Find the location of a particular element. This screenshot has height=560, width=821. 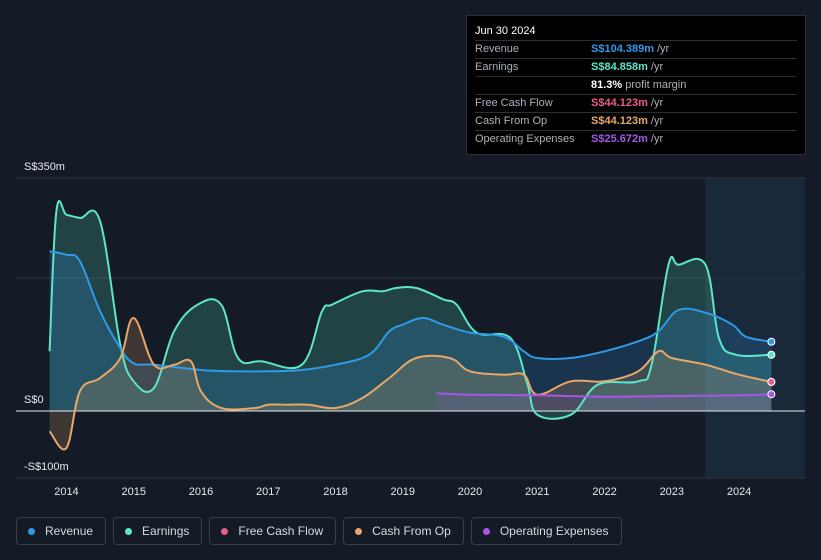

legend-item-revenue: Revenue is located at coordinates (61, 531).